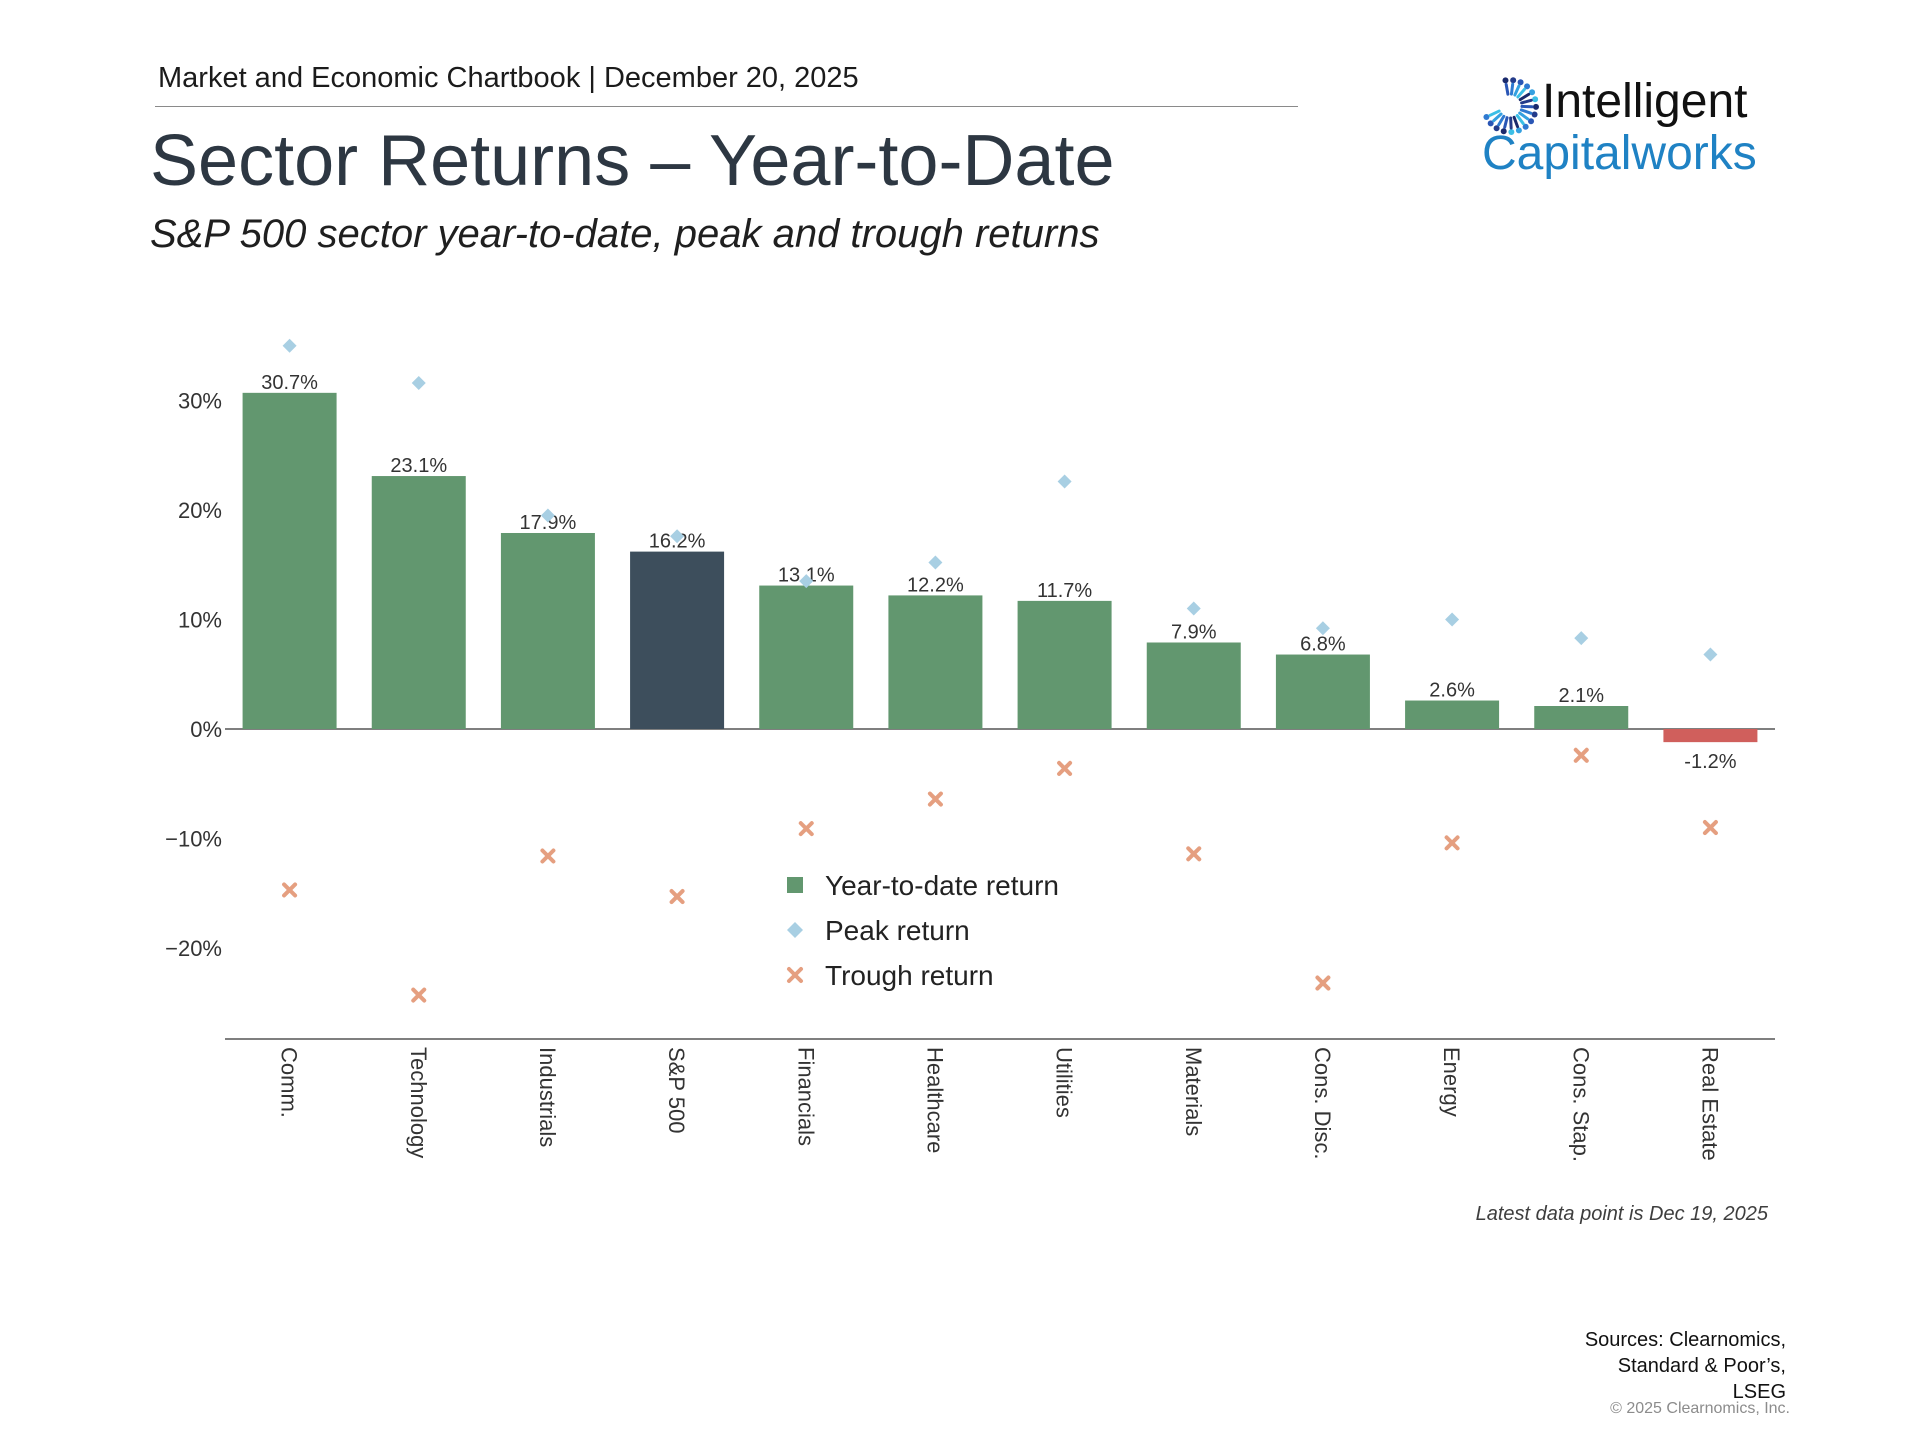 The image size is (1920, 1440). What do you see at coordinates (418, 1102) in the screenshot?
I see `category-label: Technology` at bounding box center [418, 1102].